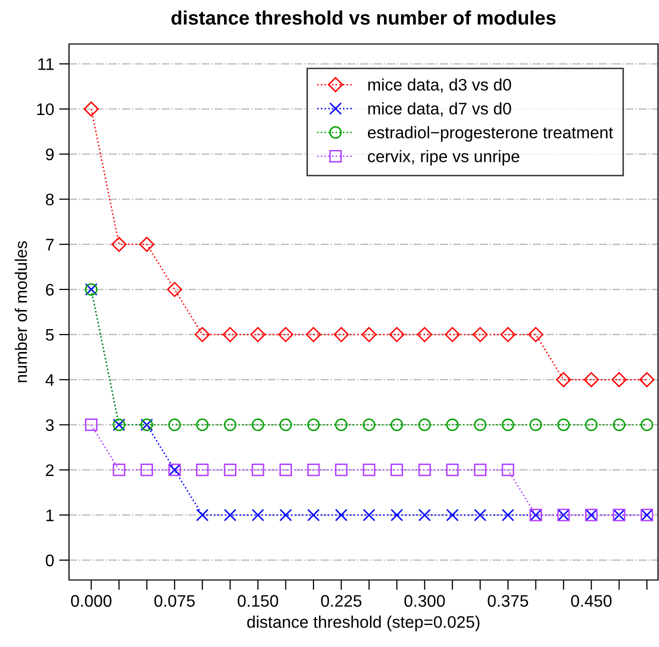  I want to click on y-tick-label: 11, so click(46, 64).